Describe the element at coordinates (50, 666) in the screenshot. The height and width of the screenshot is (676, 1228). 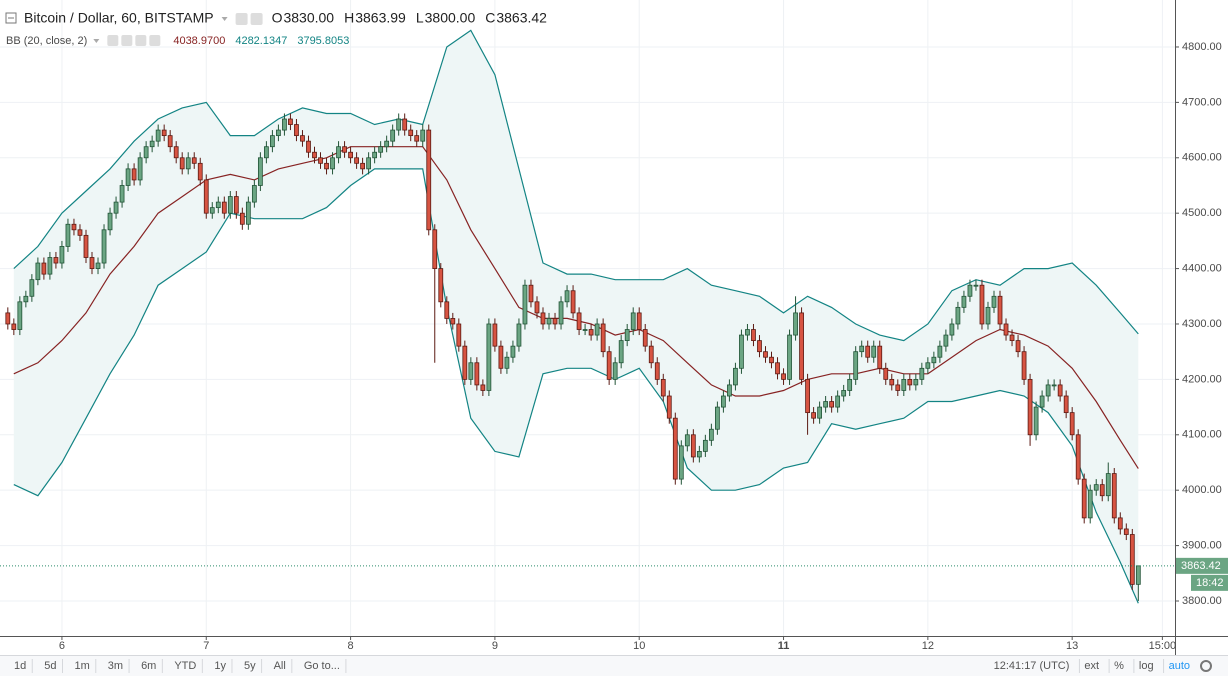
I see `range-button: 5d` at that location.